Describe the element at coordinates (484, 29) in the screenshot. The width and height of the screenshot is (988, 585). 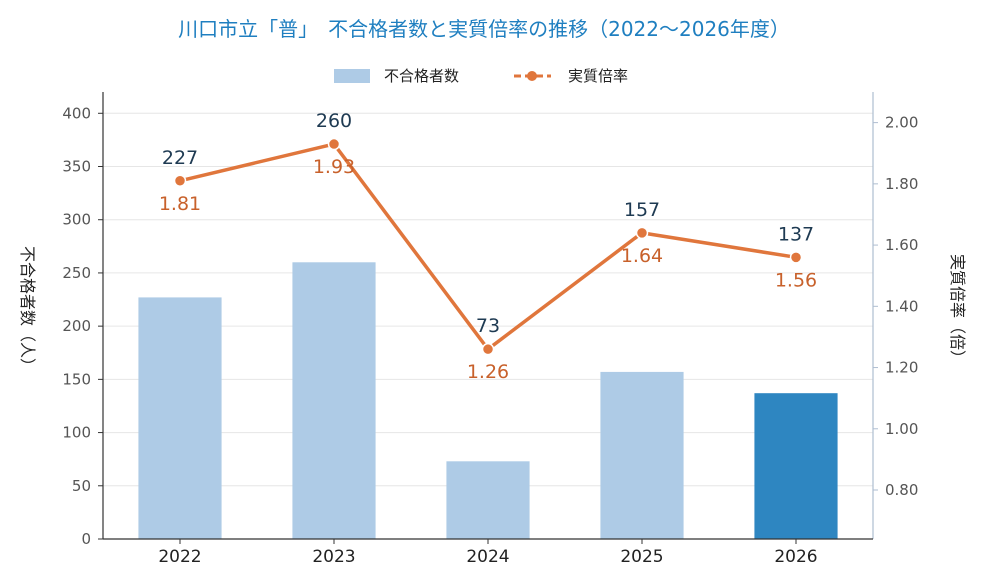
I see `chart-title: 川口市立「普」 不合格者数と実質倍率の推移（2022〜2026年度）` at that location.